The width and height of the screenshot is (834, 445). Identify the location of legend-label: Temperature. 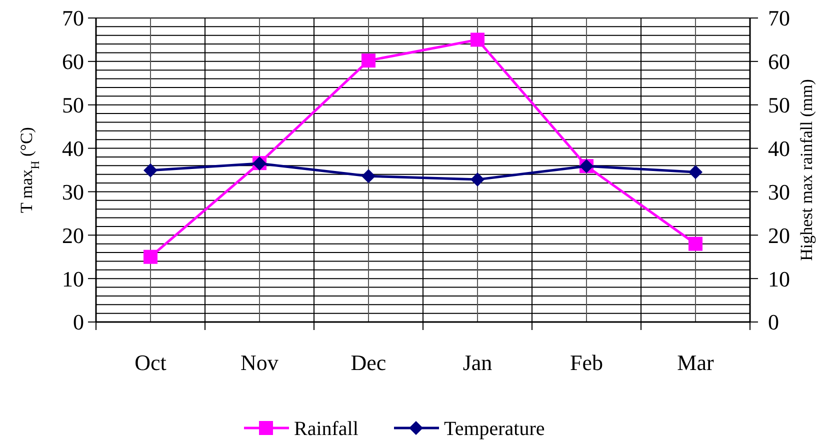
(494, 429).